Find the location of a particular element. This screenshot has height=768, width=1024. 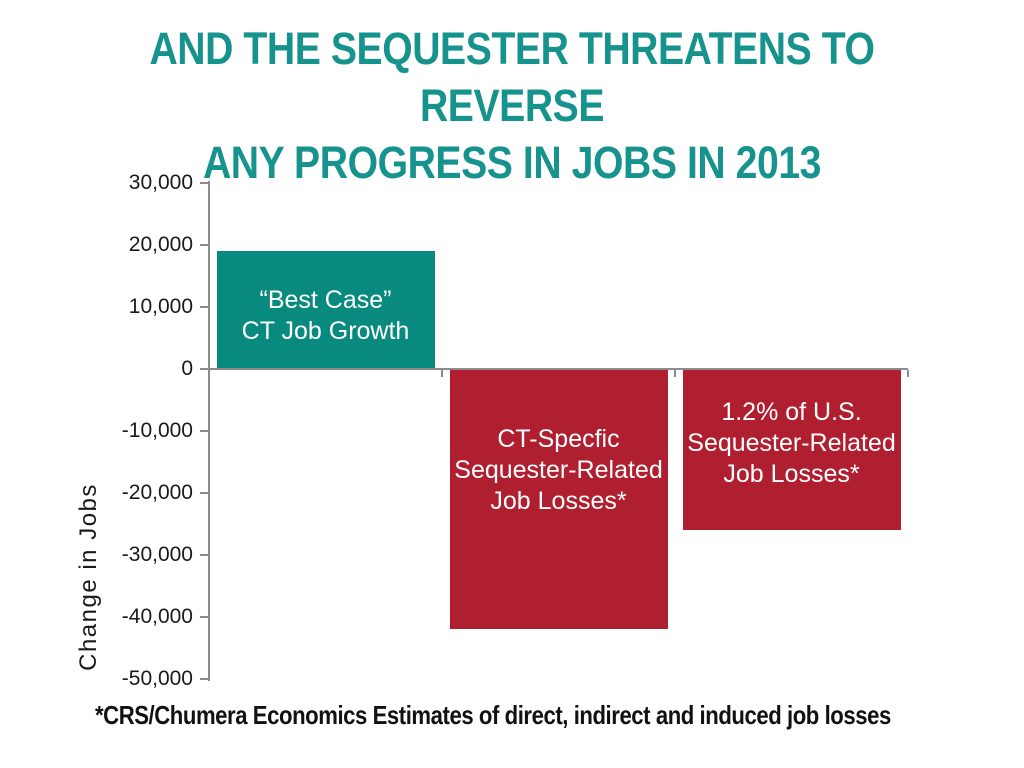

y-tick-label: -20,000 is located at coordinates (157, 492).